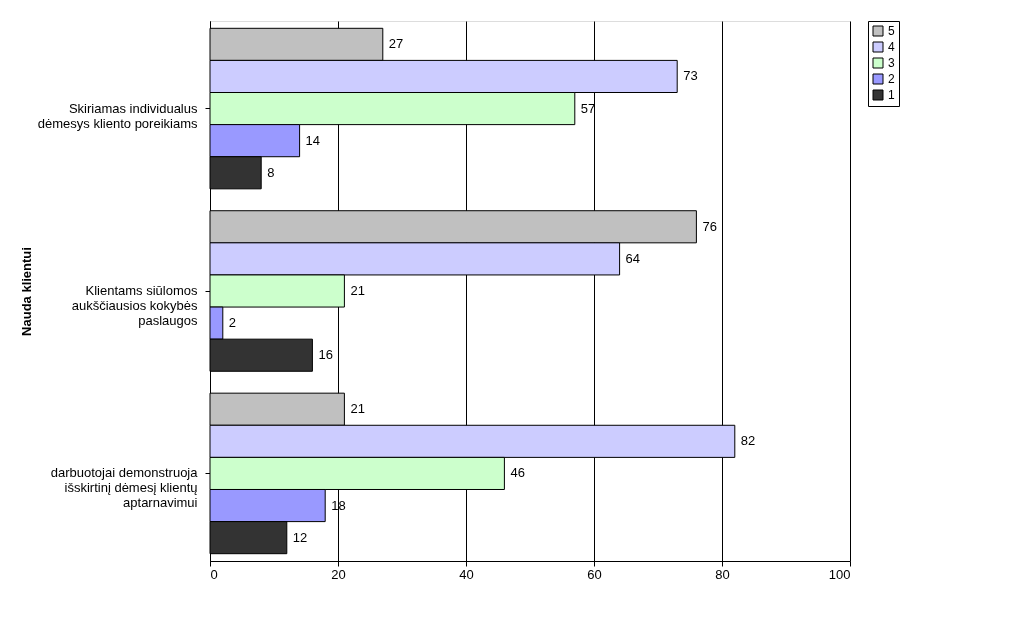 The image size is (1011, 641). Describe the element at coordinates (748, 441) in the screenshot. I see `data-label: 82` at that location.